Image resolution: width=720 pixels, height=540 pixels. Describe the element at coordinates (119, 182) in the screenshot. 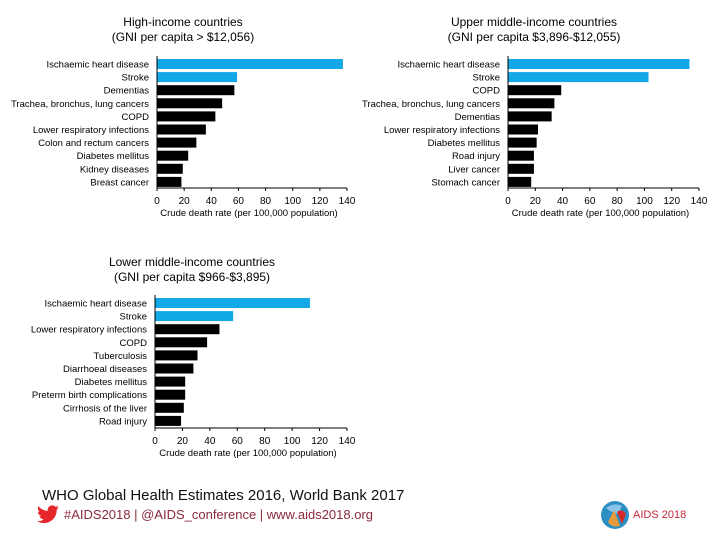

I see `category-label: Breast cancer` at that location.